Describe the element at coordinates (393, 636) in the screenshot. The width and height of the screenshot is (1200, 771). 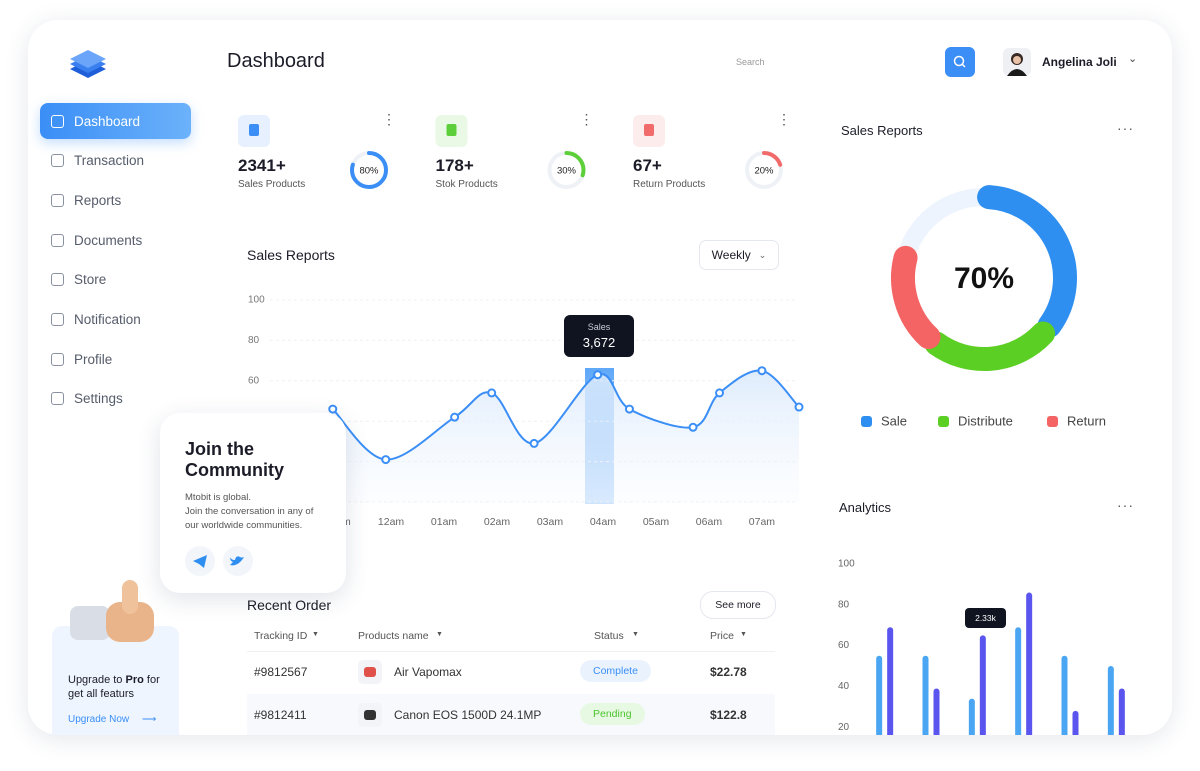
I see `table-header: Products name` at that location.